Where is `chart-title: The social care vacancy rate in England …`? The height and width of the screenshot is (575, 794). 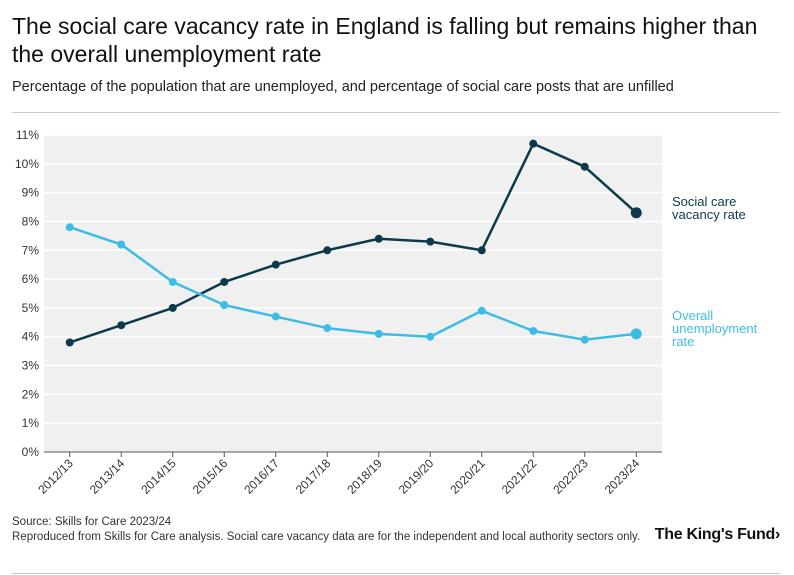
chart-title: The social care vacancy rate in England … is located at coordinates (385, 40).